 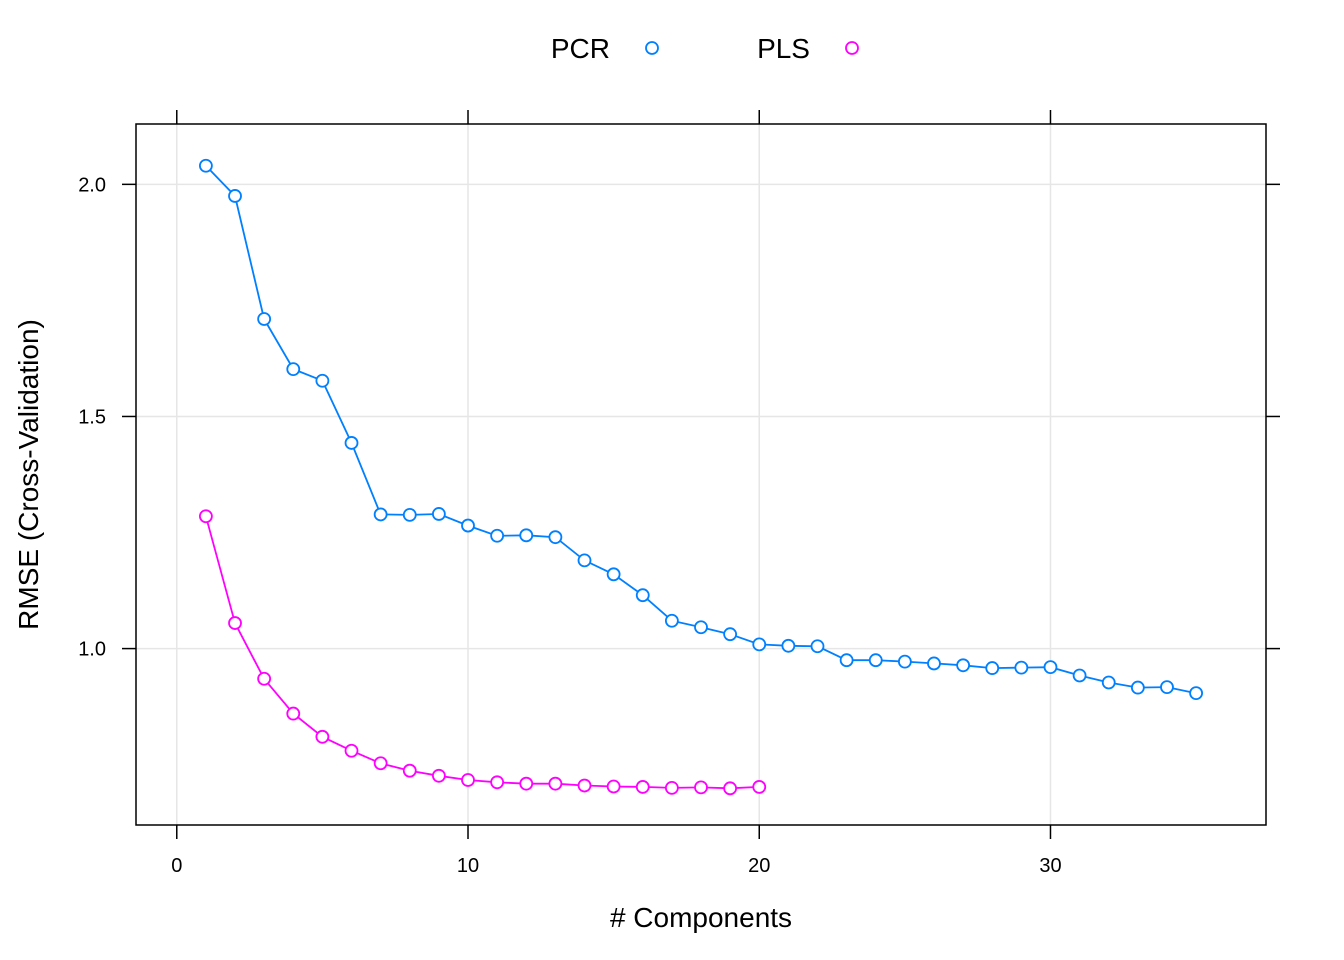 I want to click on y-tick-label: 2.0, so click(x=92, y=185).